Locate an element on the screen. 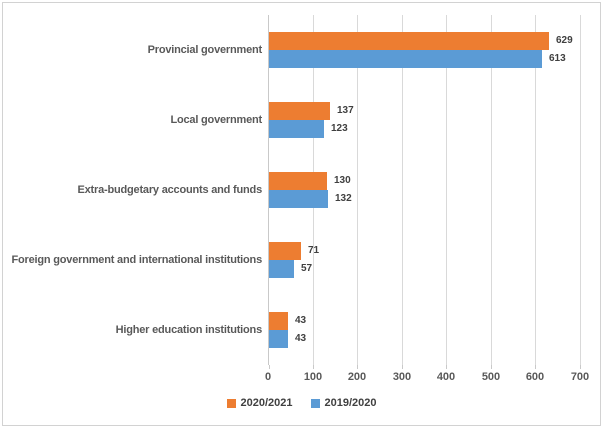 The width and height of the screenshot is (603, 428). legend-item-2020-2021: 2020/2021 is located at coordinates (259, 403).